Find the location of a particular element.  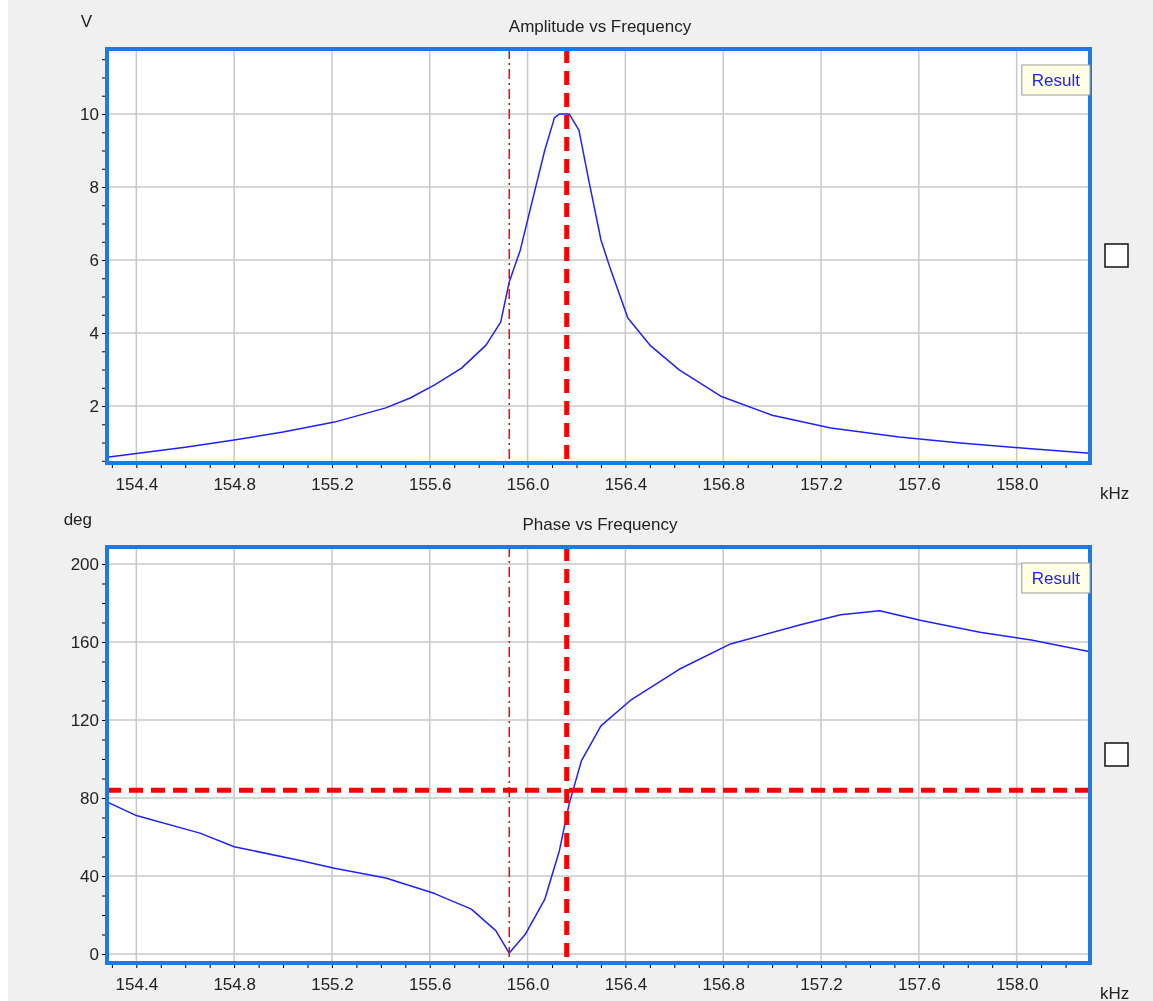

y-tick-label: 2 is located at coordinates (94, 406).